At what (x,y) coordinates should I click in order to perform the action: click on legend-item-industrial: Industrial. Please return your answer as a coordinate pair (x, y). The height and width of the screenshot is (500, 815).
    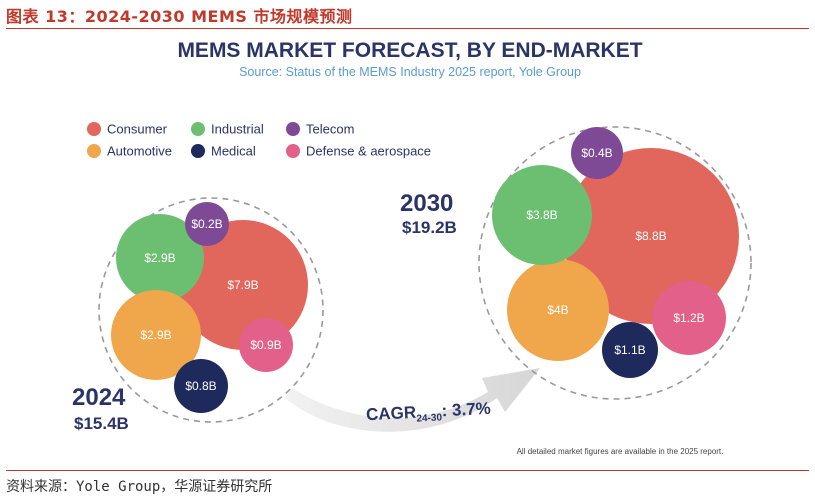
    Looking at the image, I should click on (227, 129).